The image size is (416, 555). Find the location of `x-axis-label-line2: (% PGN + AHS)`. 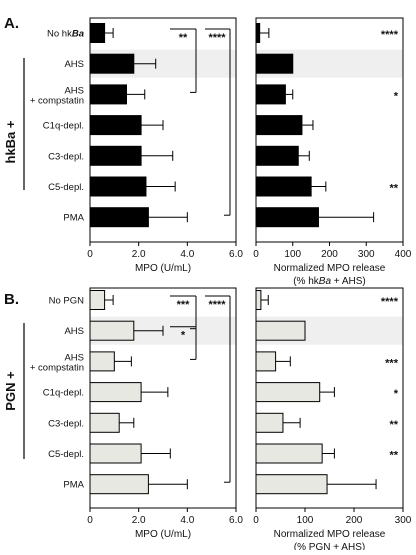

x-axis-label-line2: (% PGN + AHS) is located at coordinates (329, 546).